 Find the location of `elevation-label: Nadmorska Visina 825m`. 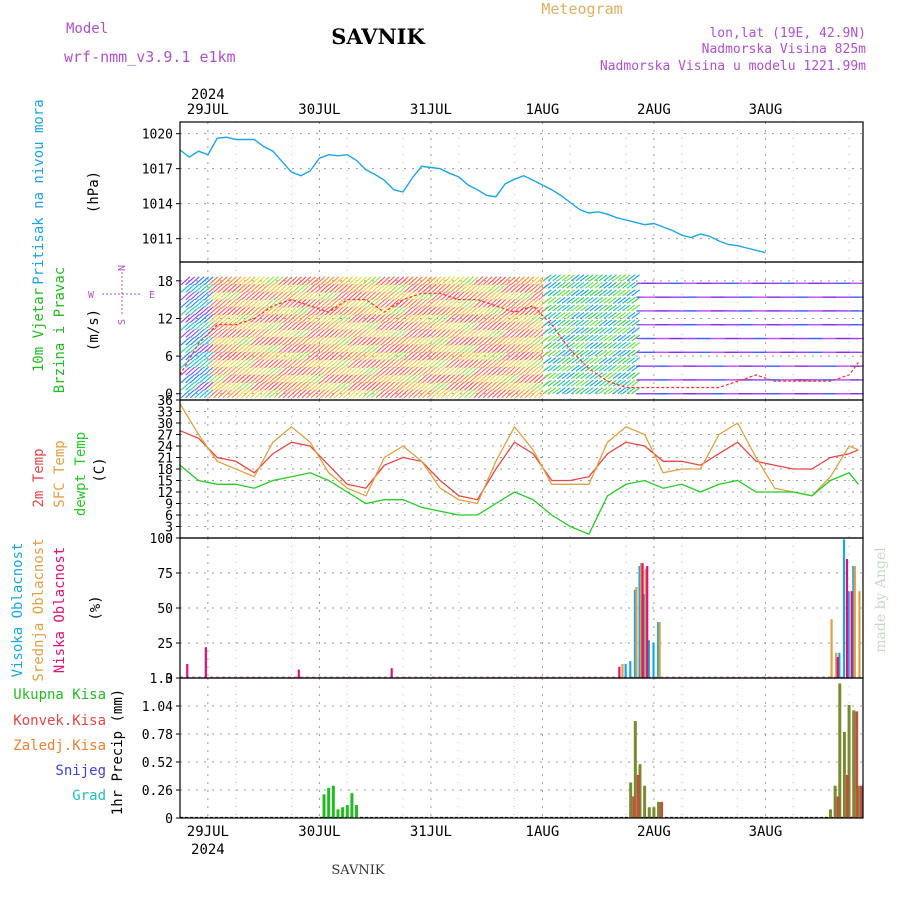

elevation-label: Nadmorska Visina 825m is located at coordinates (784, 49).